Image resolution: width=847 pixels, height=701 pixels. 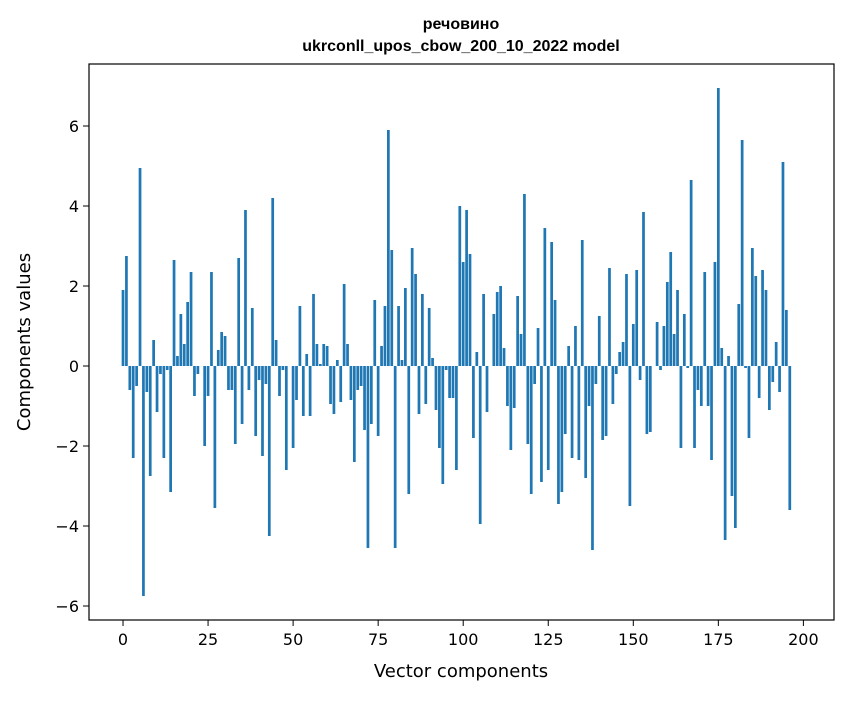 I want to click on y-axis-label: Components values, so click(x=24, y=342).